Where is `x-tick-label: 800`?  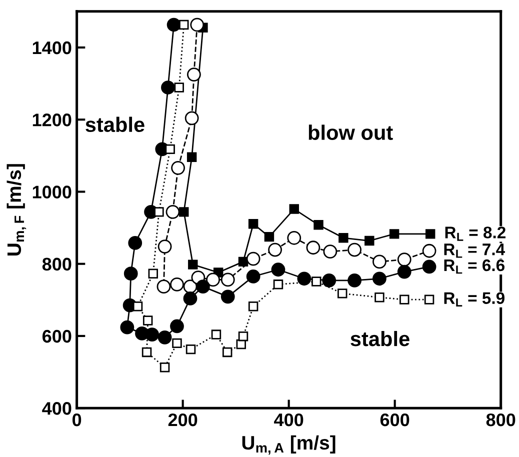
x-tick-label: 800 is located at coordinates (501, 419).